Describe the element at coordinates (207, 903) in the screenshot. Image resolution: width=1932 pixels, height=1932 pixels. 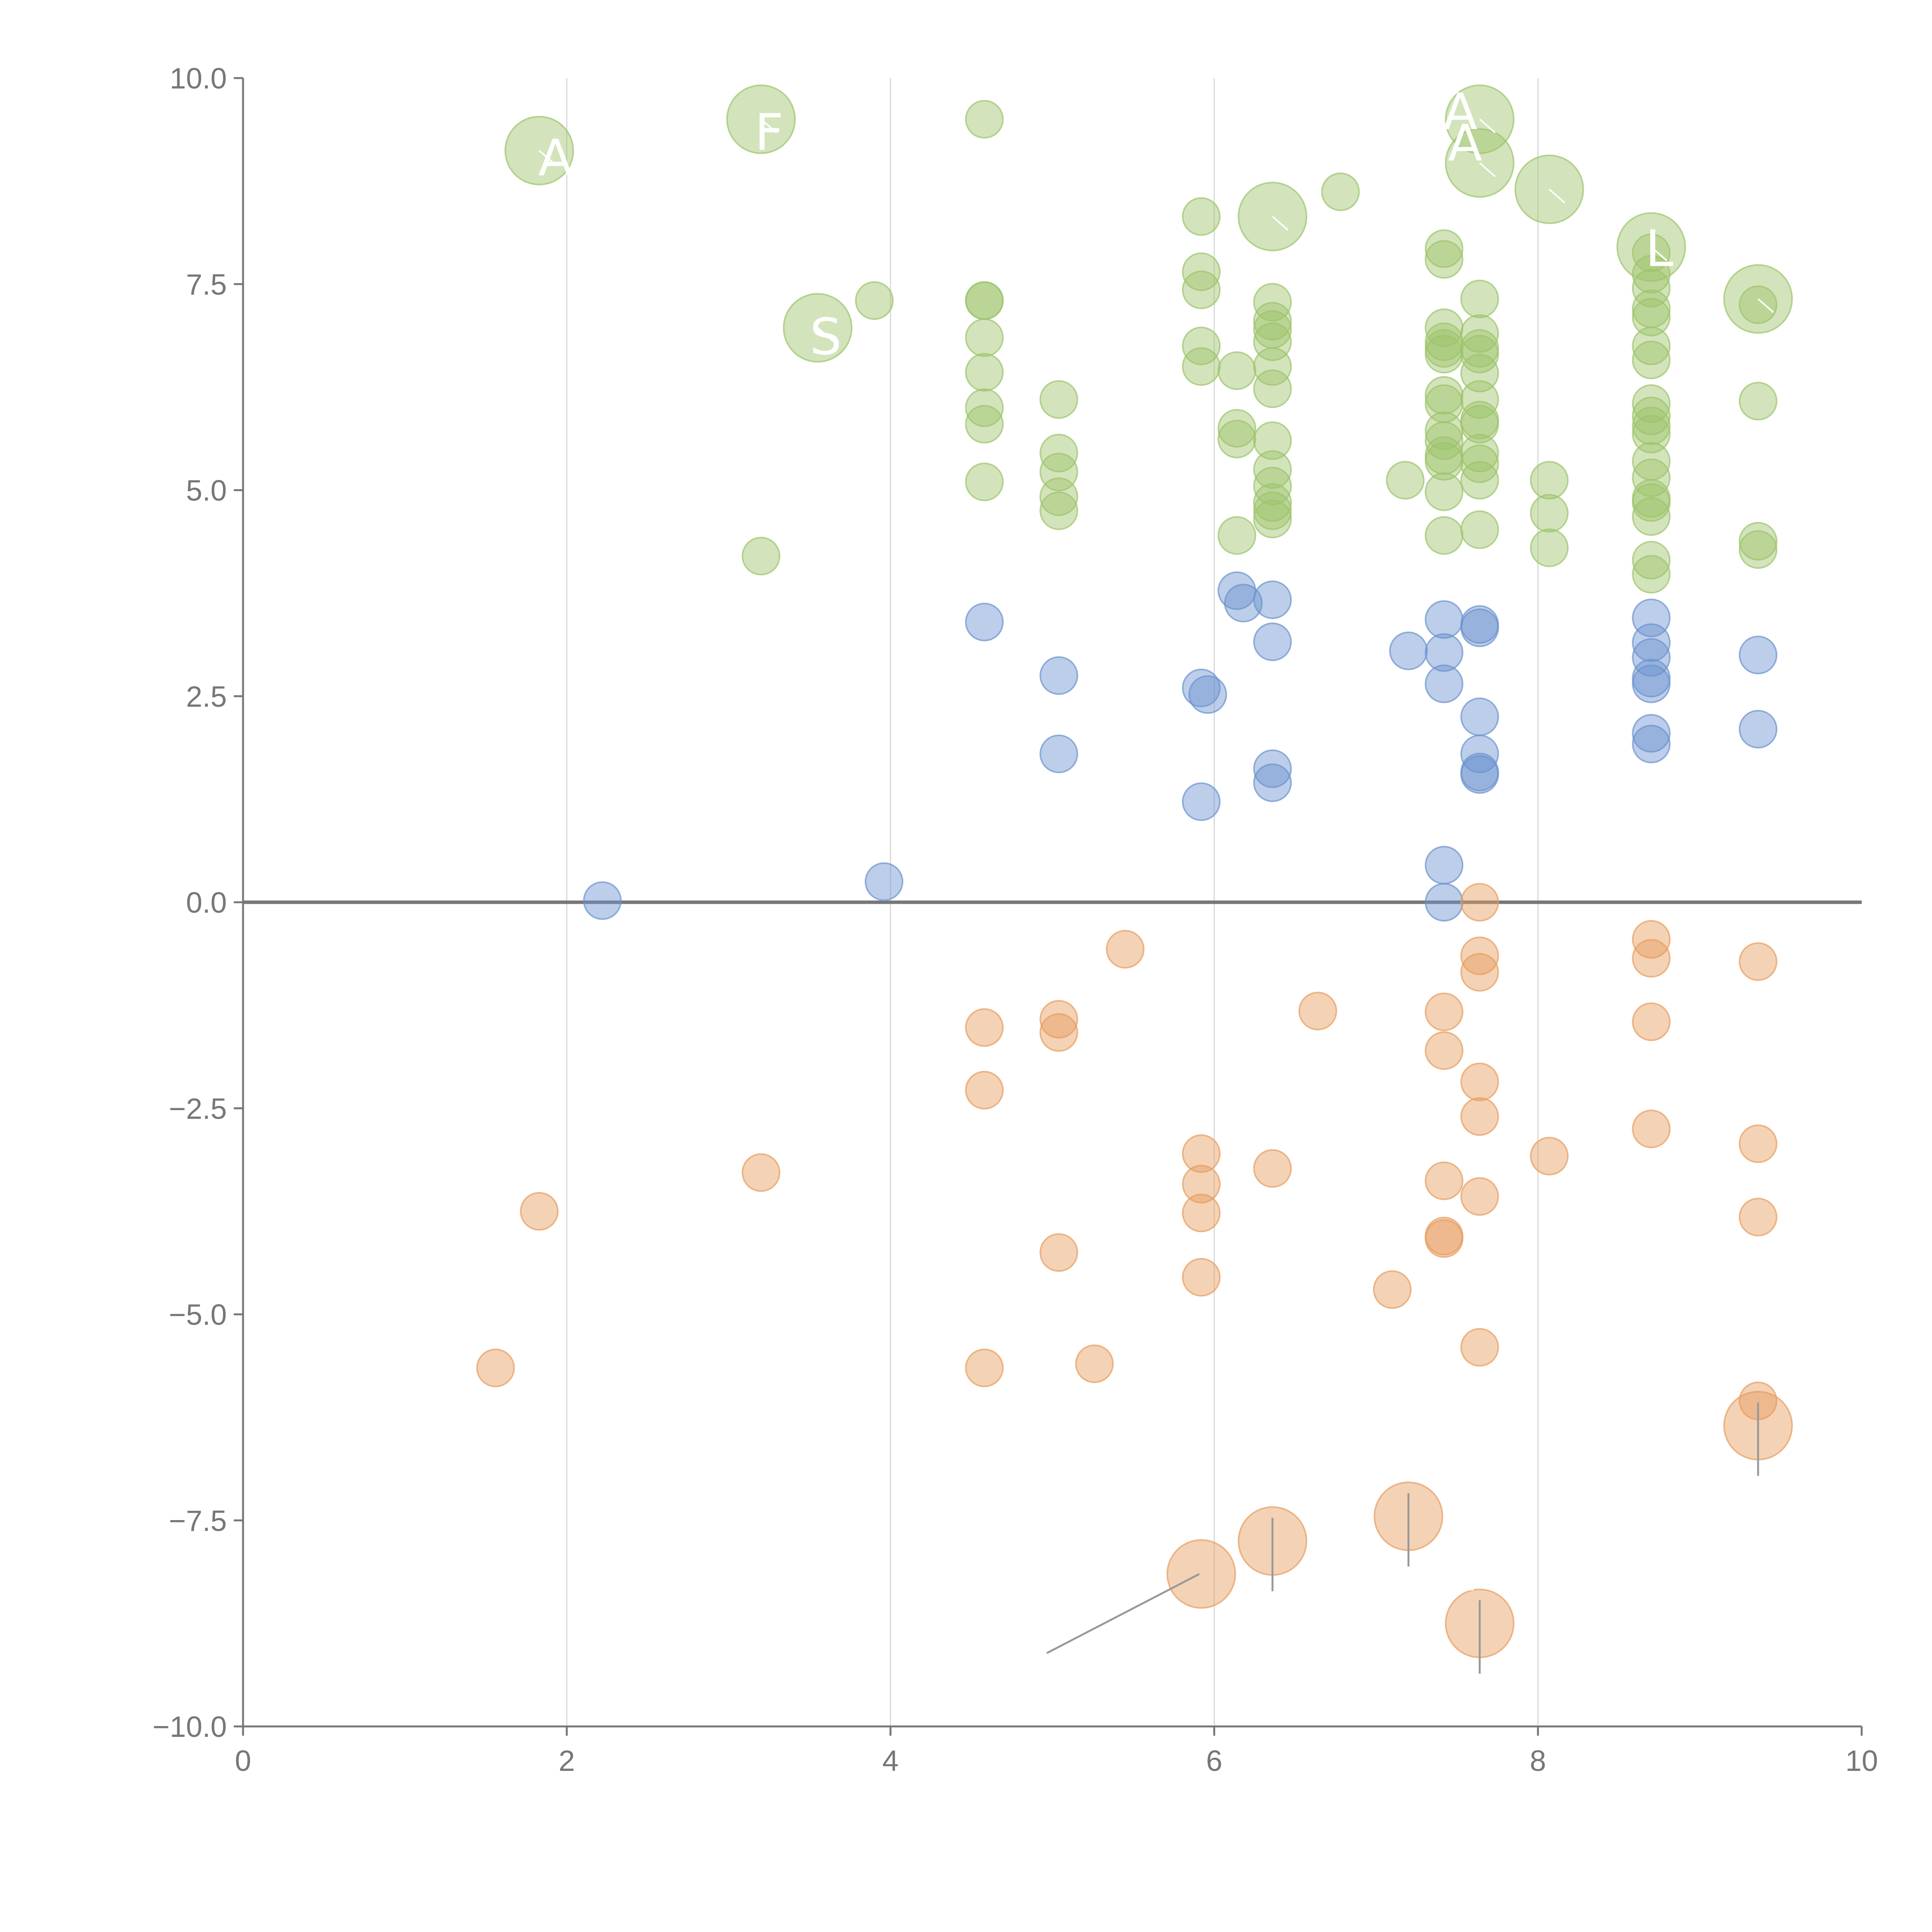
I see `y-tick-label: 0.0` at that location.